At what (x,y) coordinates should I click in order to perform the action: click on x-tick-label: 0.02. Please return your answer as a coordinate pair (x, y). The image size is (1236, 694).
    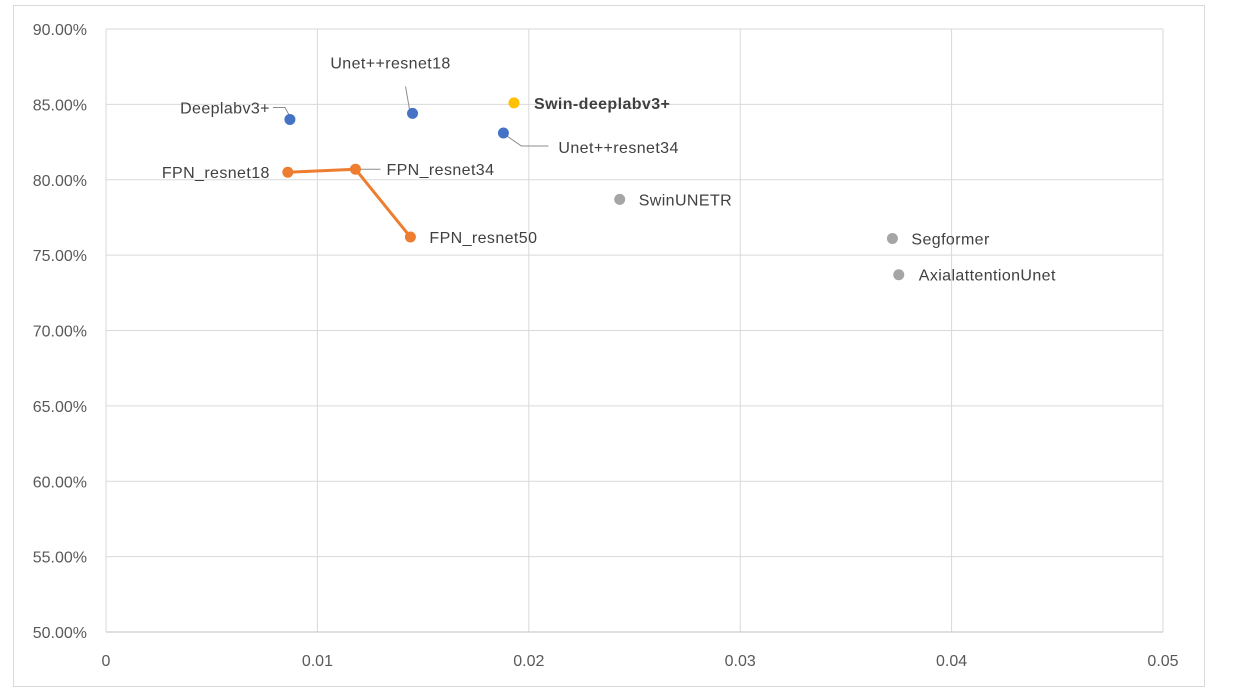
    Looking at the image, I should click on (528, 661).